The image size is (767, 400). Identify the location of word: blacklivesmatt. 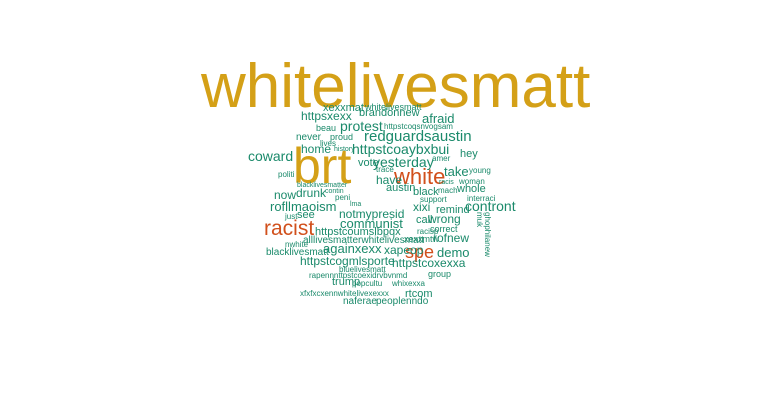
(297, 252).